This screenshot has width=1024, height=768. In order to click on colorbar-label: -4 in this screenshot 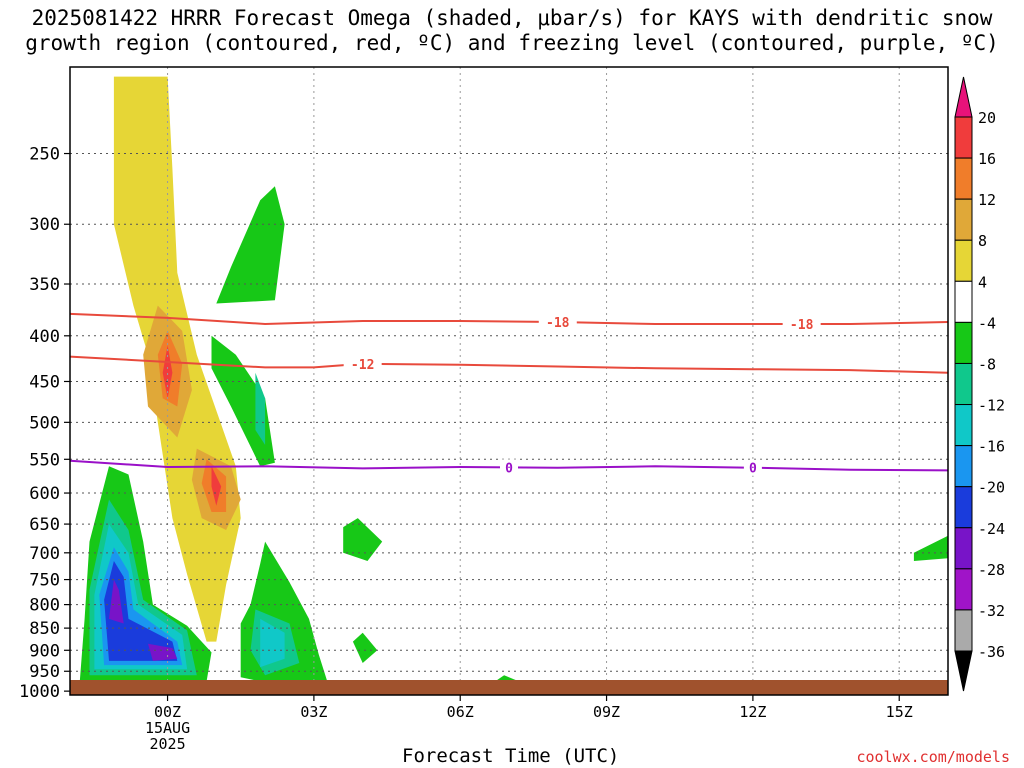, I will do `click(987, 323)`.